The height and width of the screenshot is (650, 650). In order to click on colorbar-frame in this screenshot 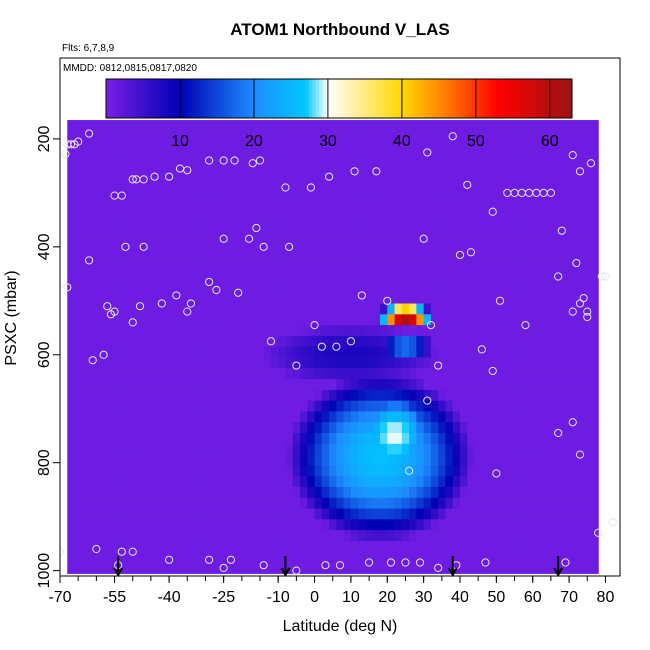, I will do `click(339, 98)`.